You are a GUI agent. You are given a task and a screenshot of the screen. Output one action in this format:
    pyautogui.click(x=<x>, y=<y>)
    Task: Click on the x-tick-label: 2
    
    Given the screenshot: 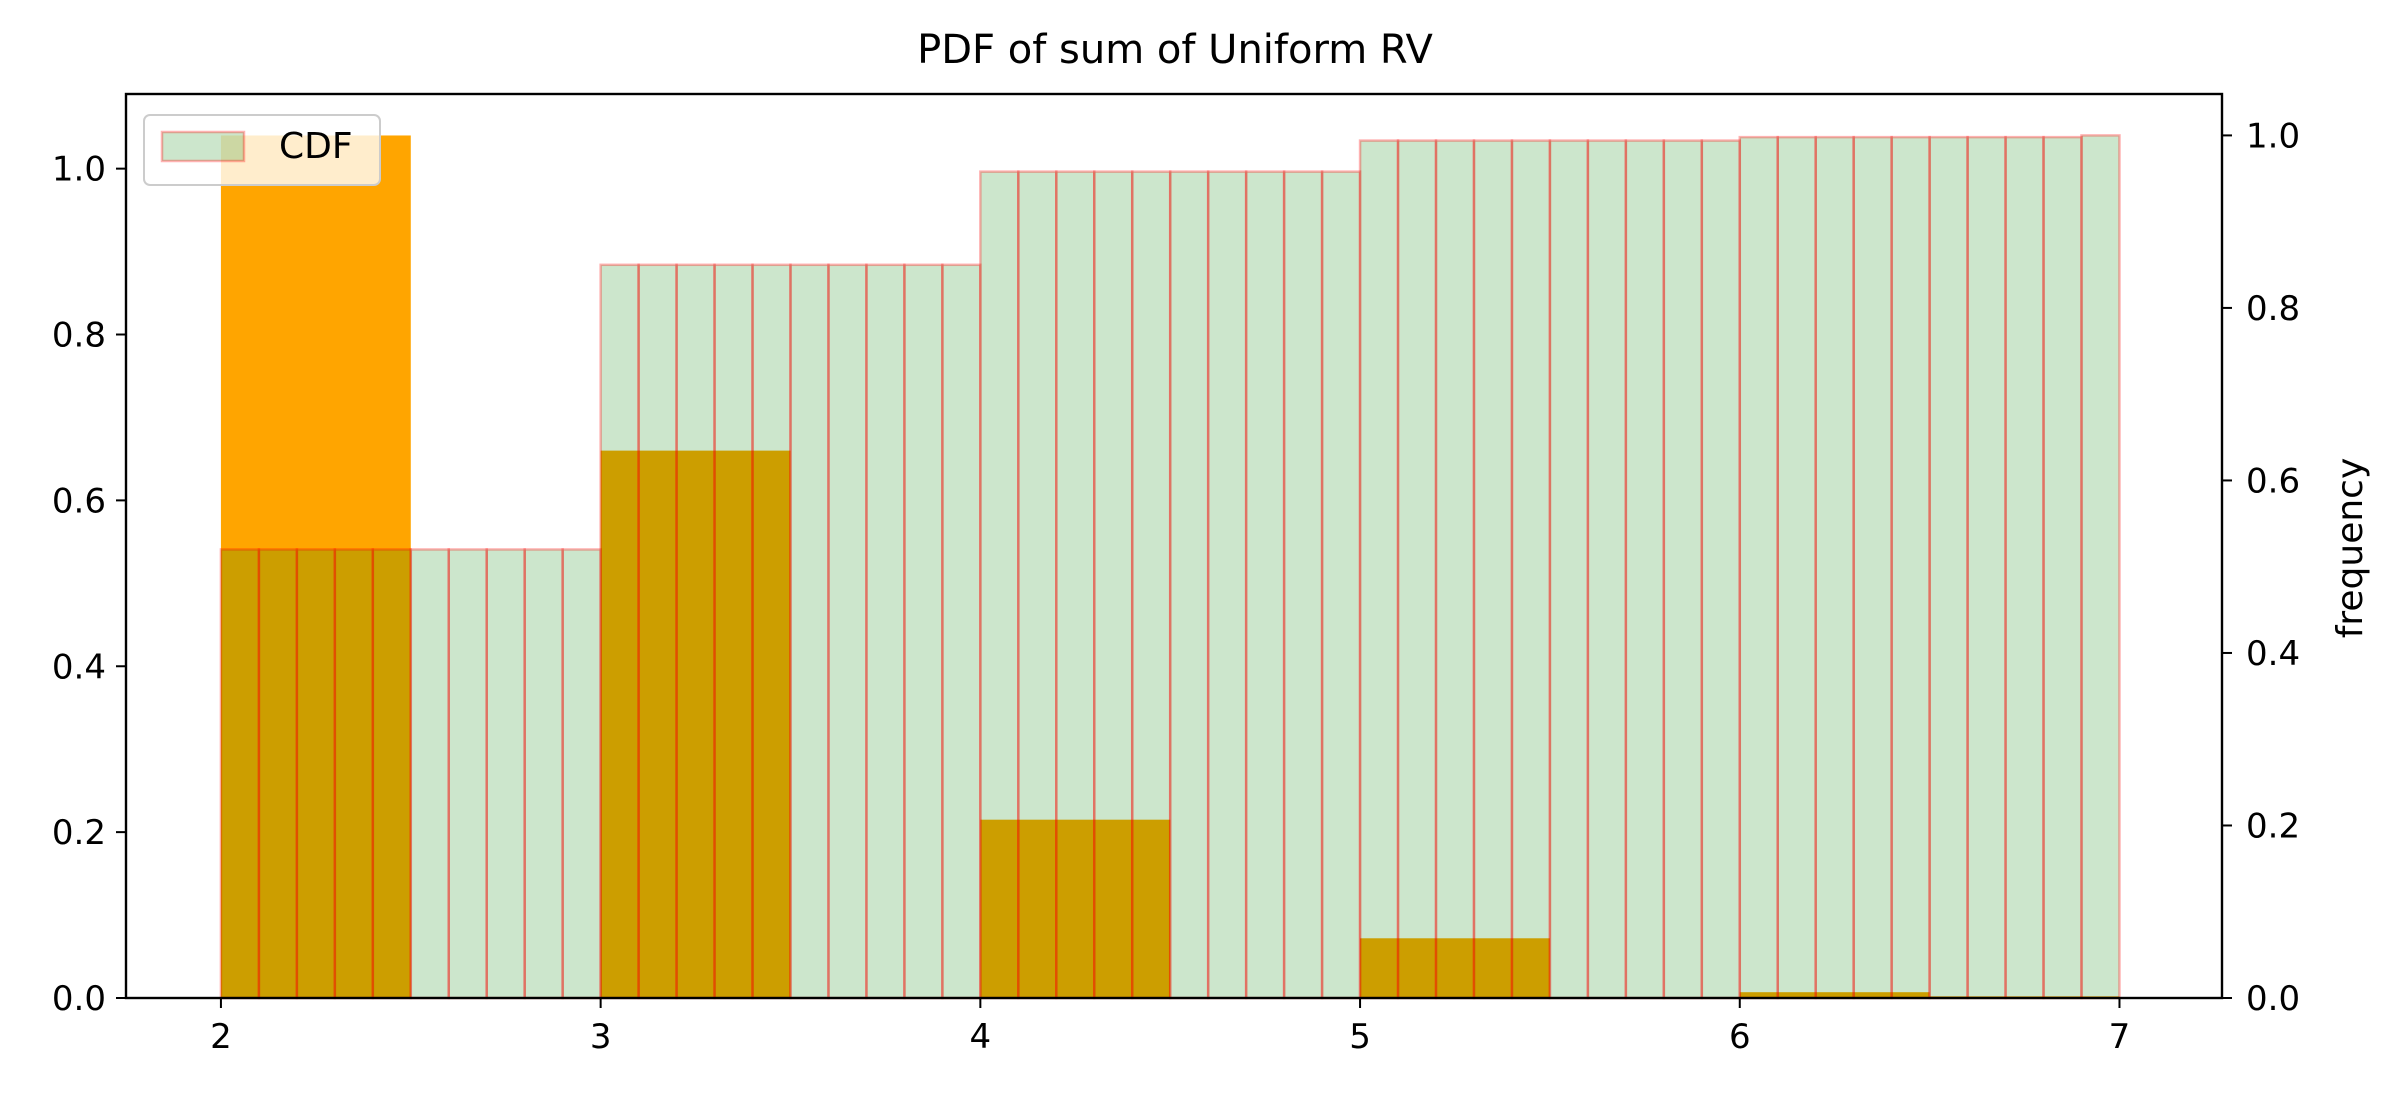 What is the action you would take?
    pyautogui.click(x=221, y=1037)
    